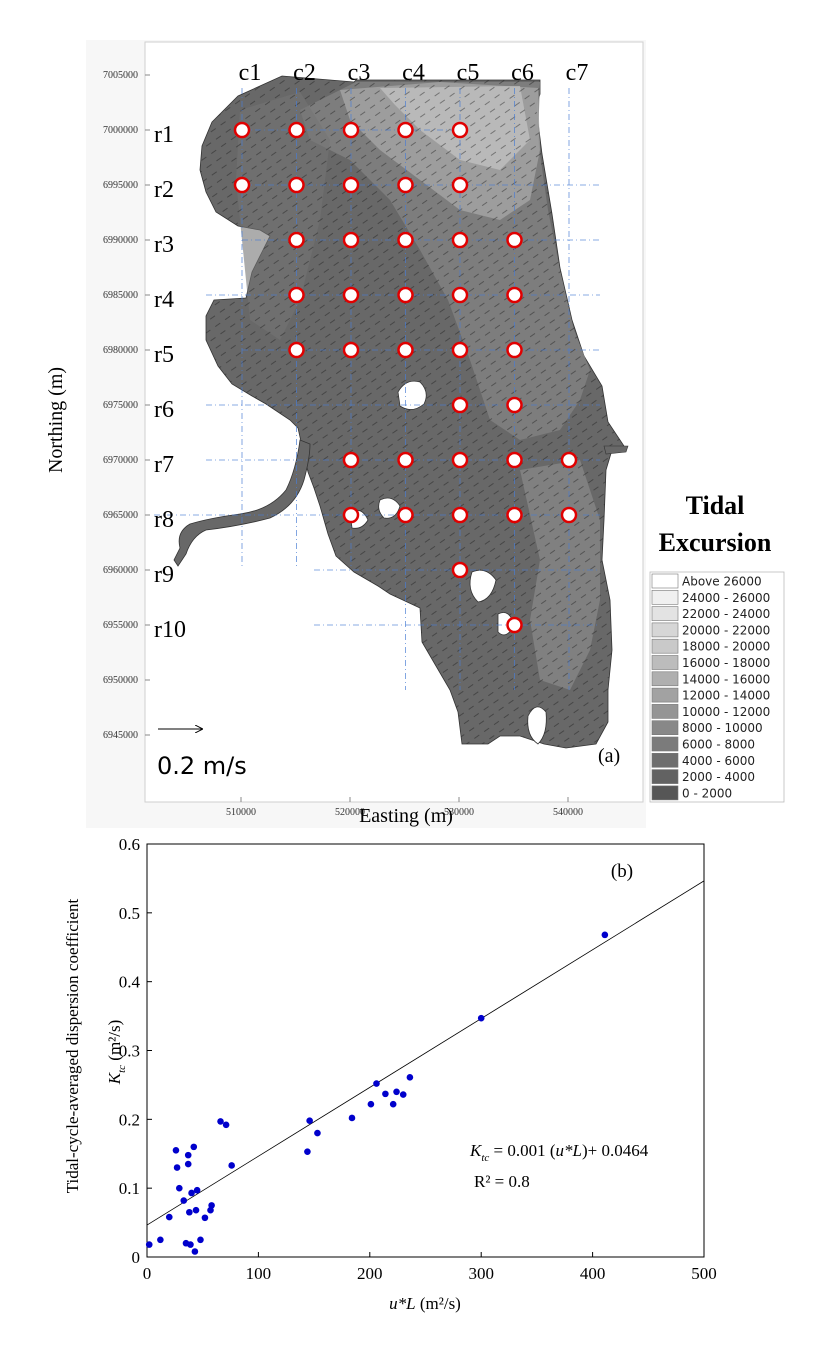 The height and width of the screenshot is (1351, 820). Describe the element at coordinates (726, 679) in the screenshot. I see `legend-label: 14000 - 16000` at that location.